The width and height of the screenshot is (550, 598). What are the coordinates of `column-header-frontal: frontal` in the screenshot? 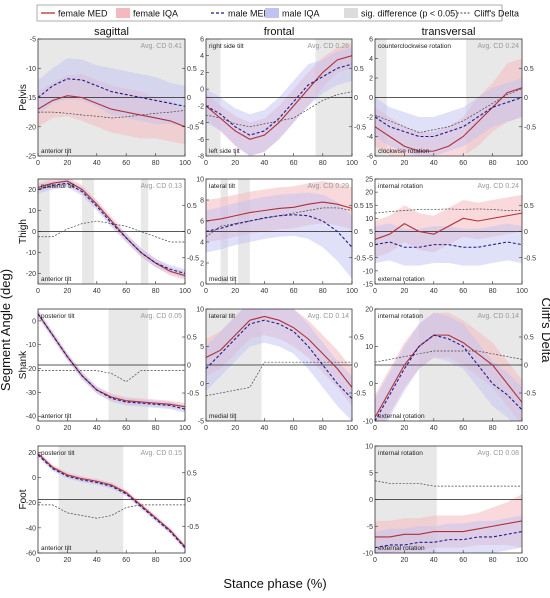 It's located at (279, 32).